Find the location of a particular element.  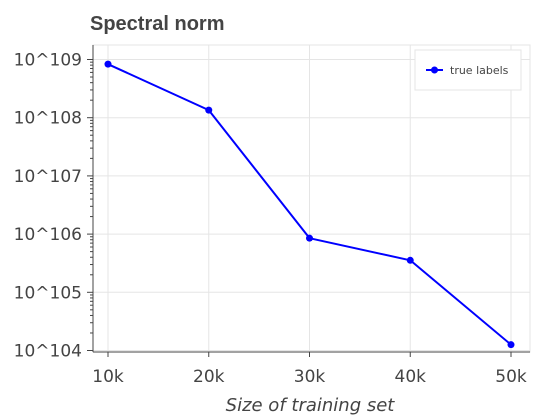

y-tick-label: 10^107 is located at coordinates (48, 177).